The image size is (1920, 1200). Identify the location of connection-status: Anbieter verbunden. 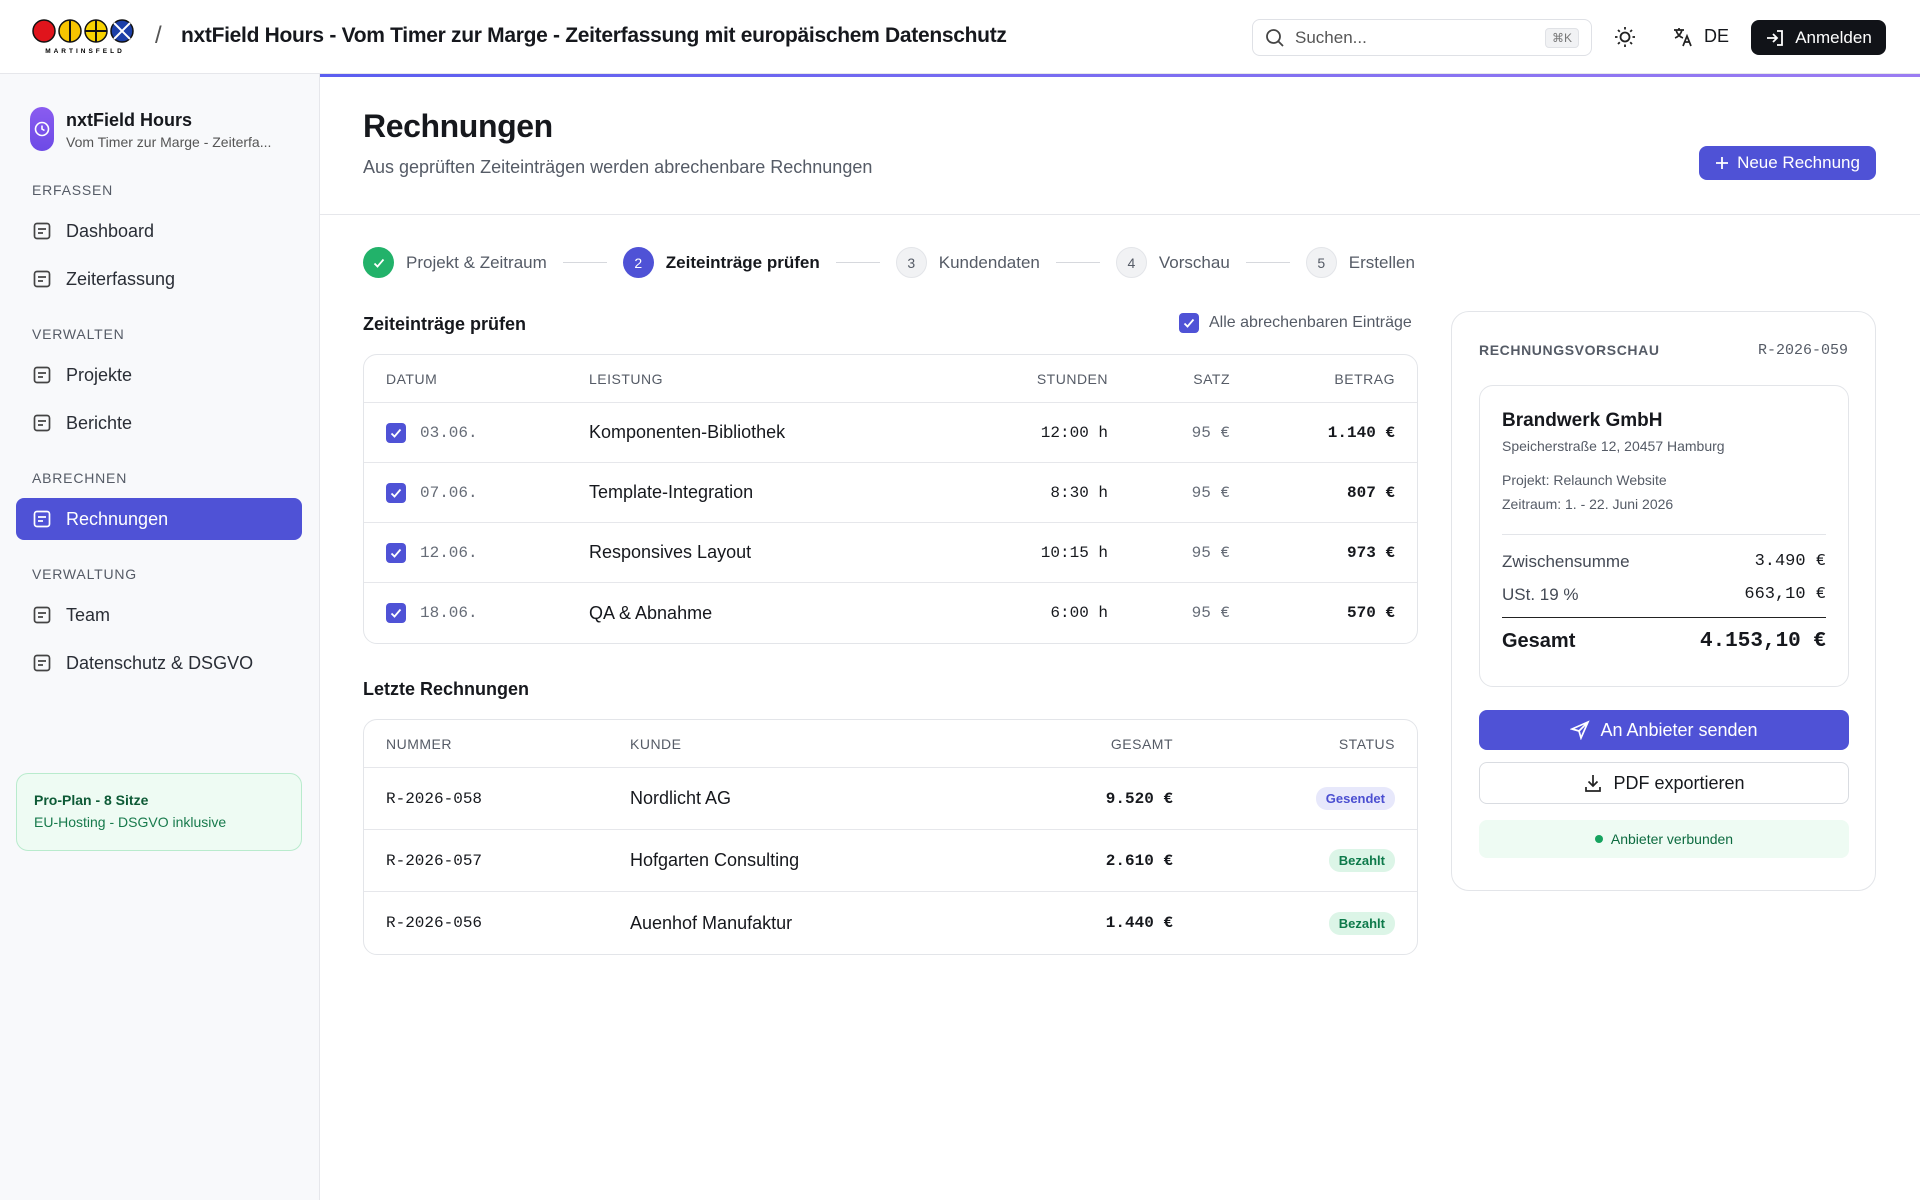
(1664, 839).